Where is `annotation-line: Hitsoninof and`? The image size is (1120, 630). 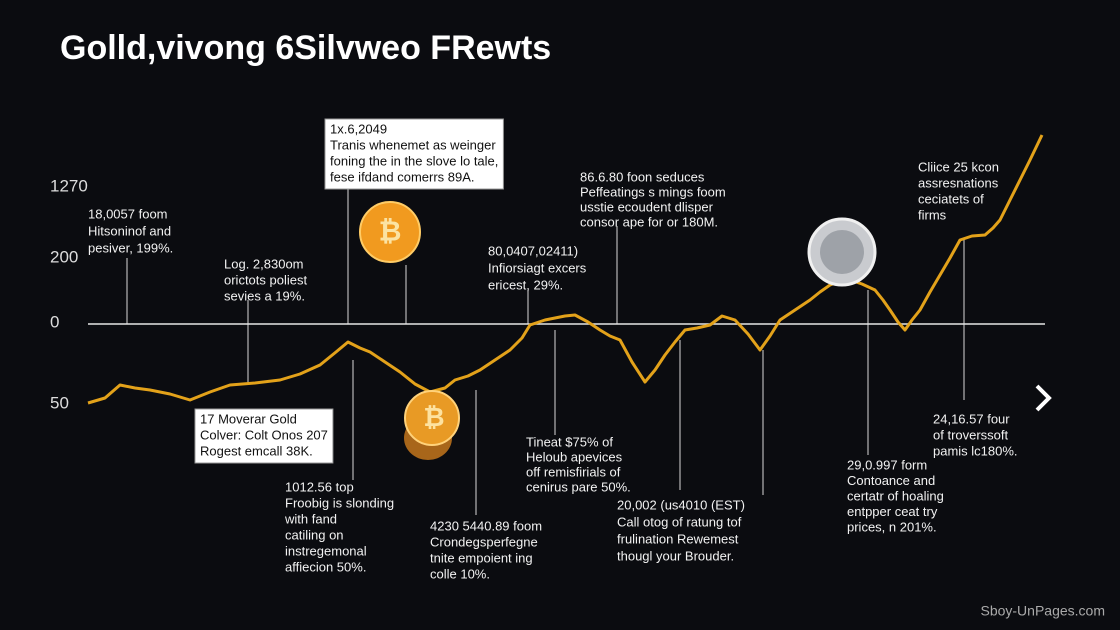
annotation-line: Hitsoninof and is located at coordinates (129, 230).